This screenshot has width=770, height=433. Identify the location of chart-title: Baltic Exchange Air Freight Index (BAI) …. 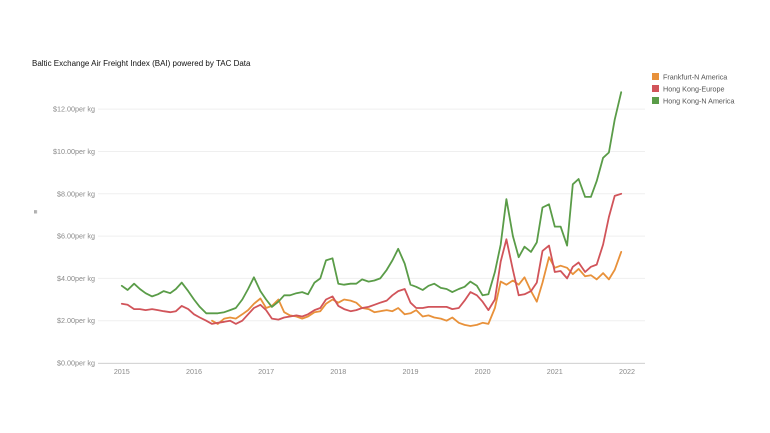
(141, 63).